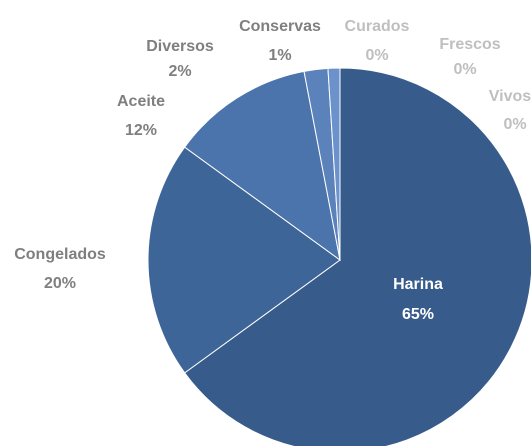 The width and height of the screenshot is (531, 446). What do you see at coordinates (510, 96) in the screenshot?
I see `slice-label: Vivos` at bounding box center [510, 96].